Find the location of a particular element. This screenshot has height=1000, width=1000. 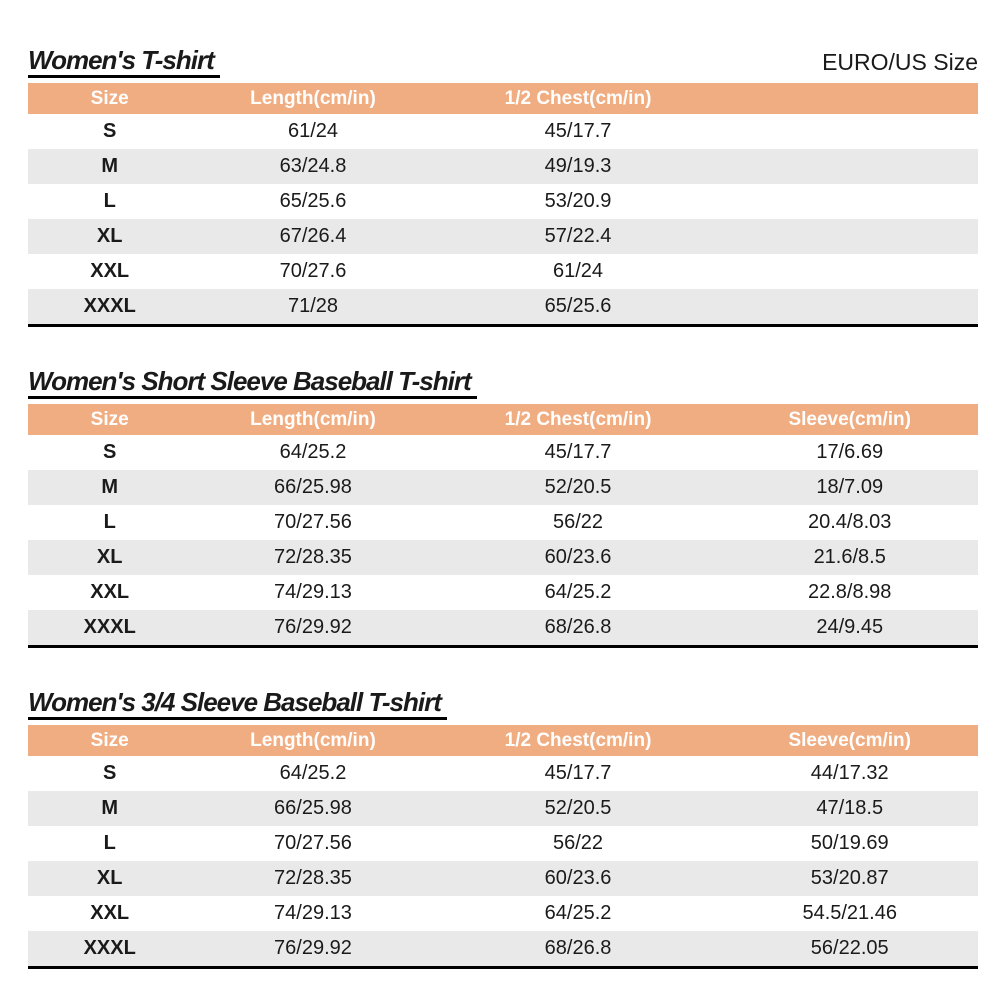

measurement-cell: 57/22.4 is located at coordinates (578, 236).